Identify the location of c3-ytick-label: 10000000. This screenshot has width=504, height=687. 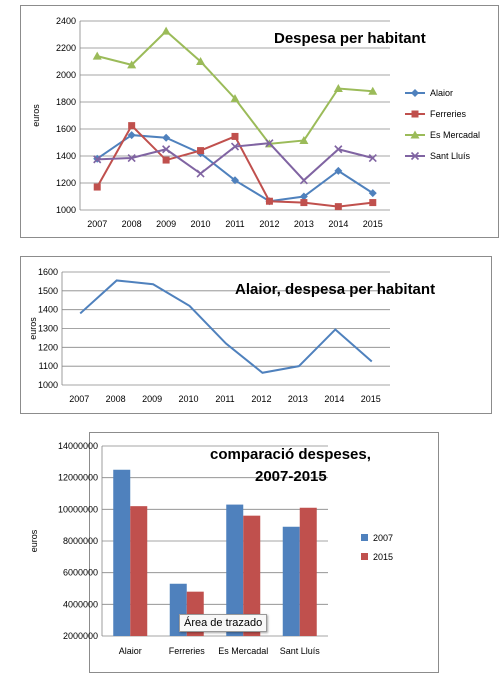
(78, 509).